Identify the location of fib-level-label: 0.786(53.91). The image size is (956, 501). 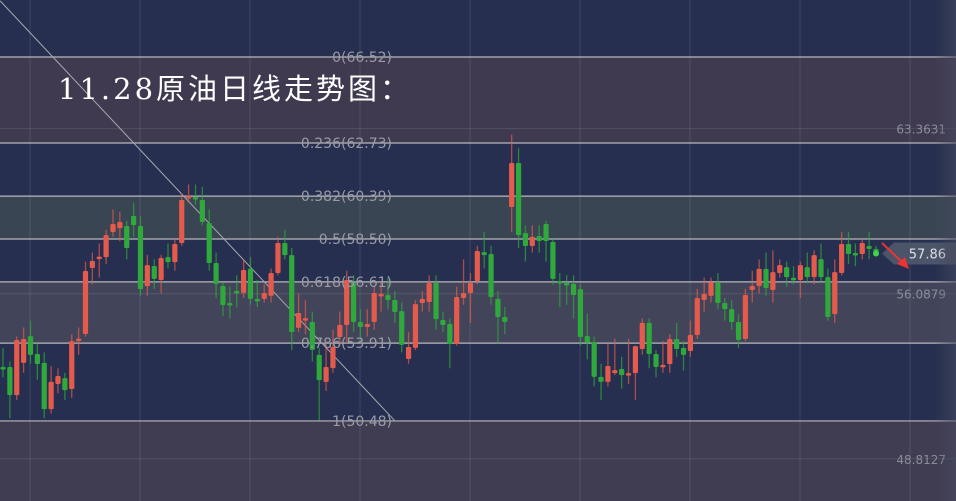
(346, 344).